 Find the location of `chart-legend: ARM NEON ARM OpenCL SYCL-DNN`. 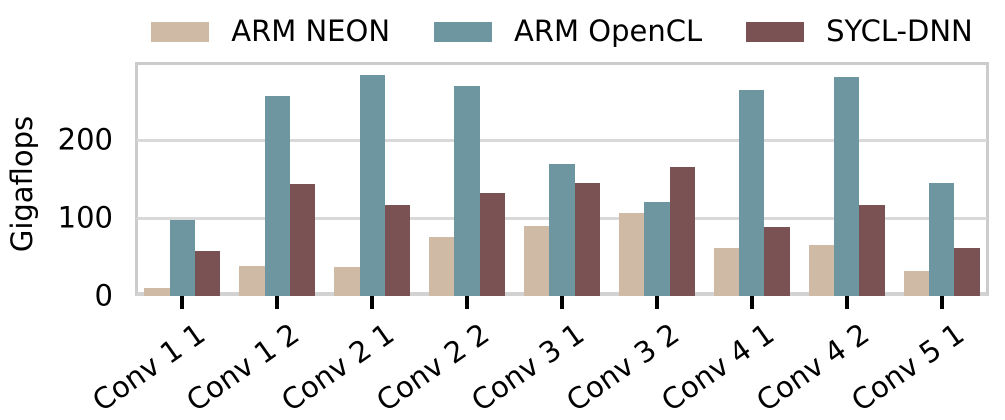

chart-legend: ARM NEON ARM OpenCL SYCL-DNN is located at coordinates (562, 32).